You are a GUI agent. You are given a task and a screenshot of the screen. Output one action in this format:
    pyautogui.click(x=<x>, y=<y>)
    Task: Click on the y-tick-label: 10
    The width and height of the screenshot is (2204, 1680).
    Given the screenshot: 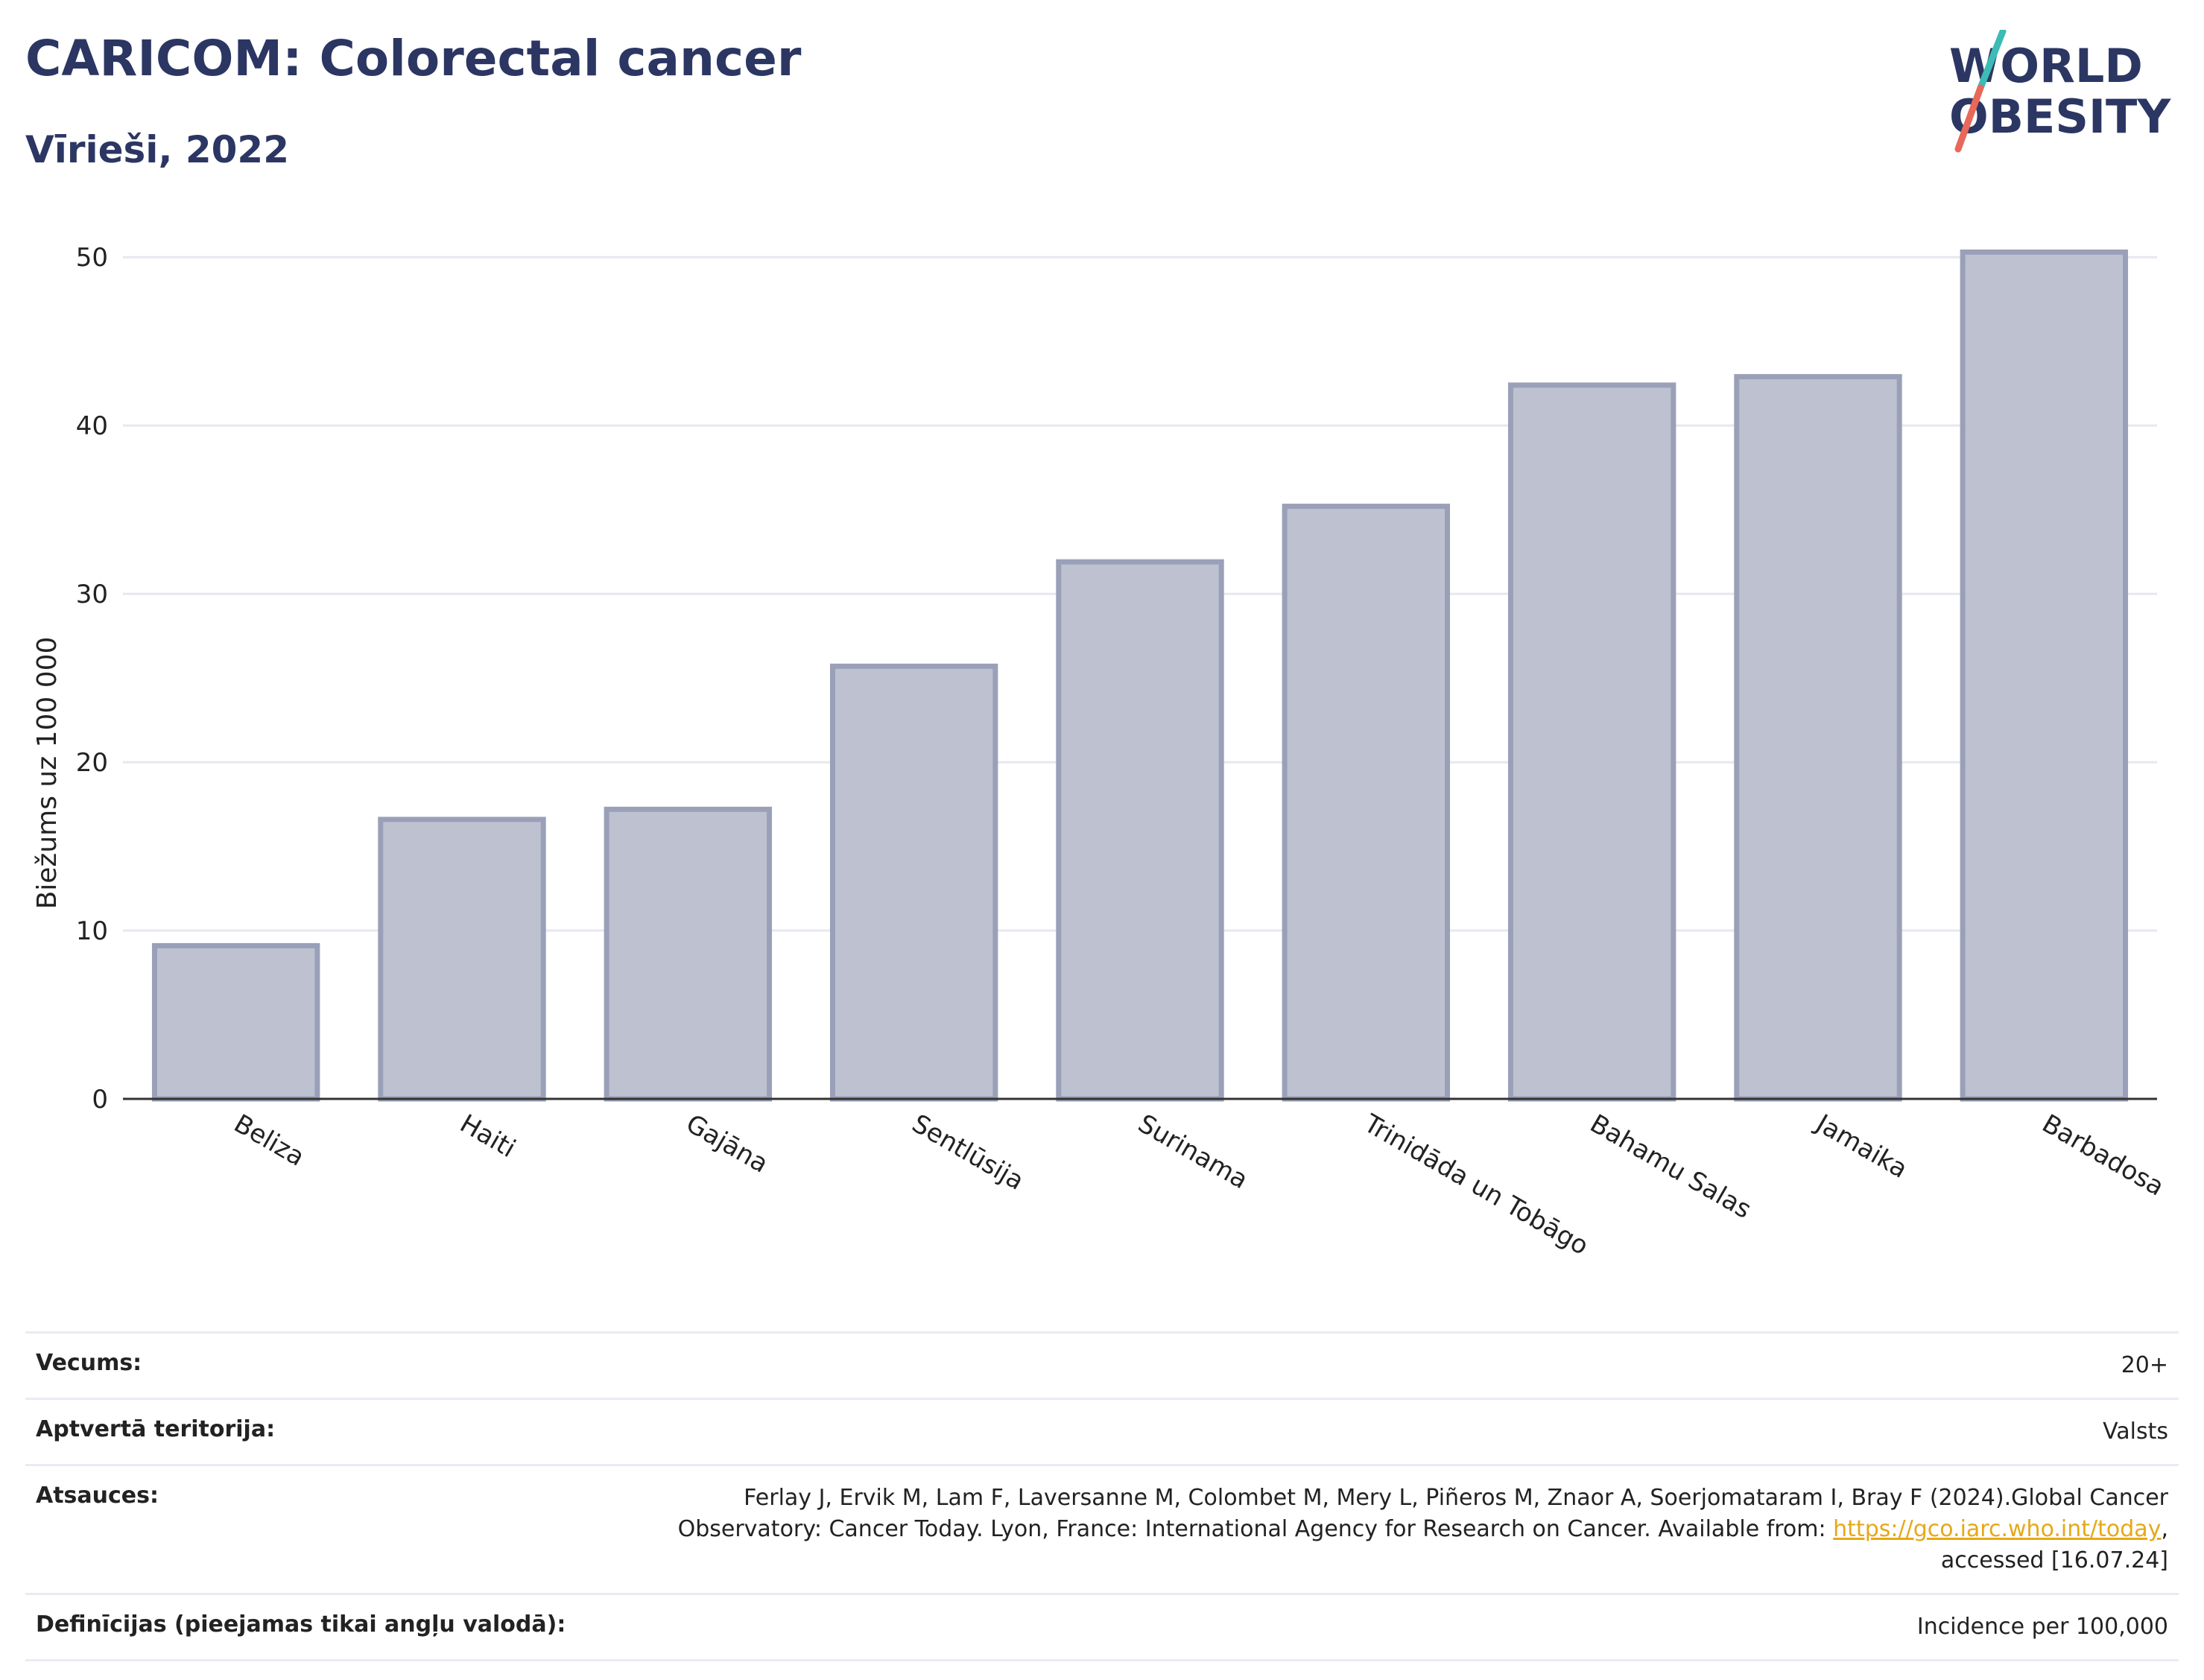 What is the action you would take?
    pyautogui.click(x=92, y=931)
    